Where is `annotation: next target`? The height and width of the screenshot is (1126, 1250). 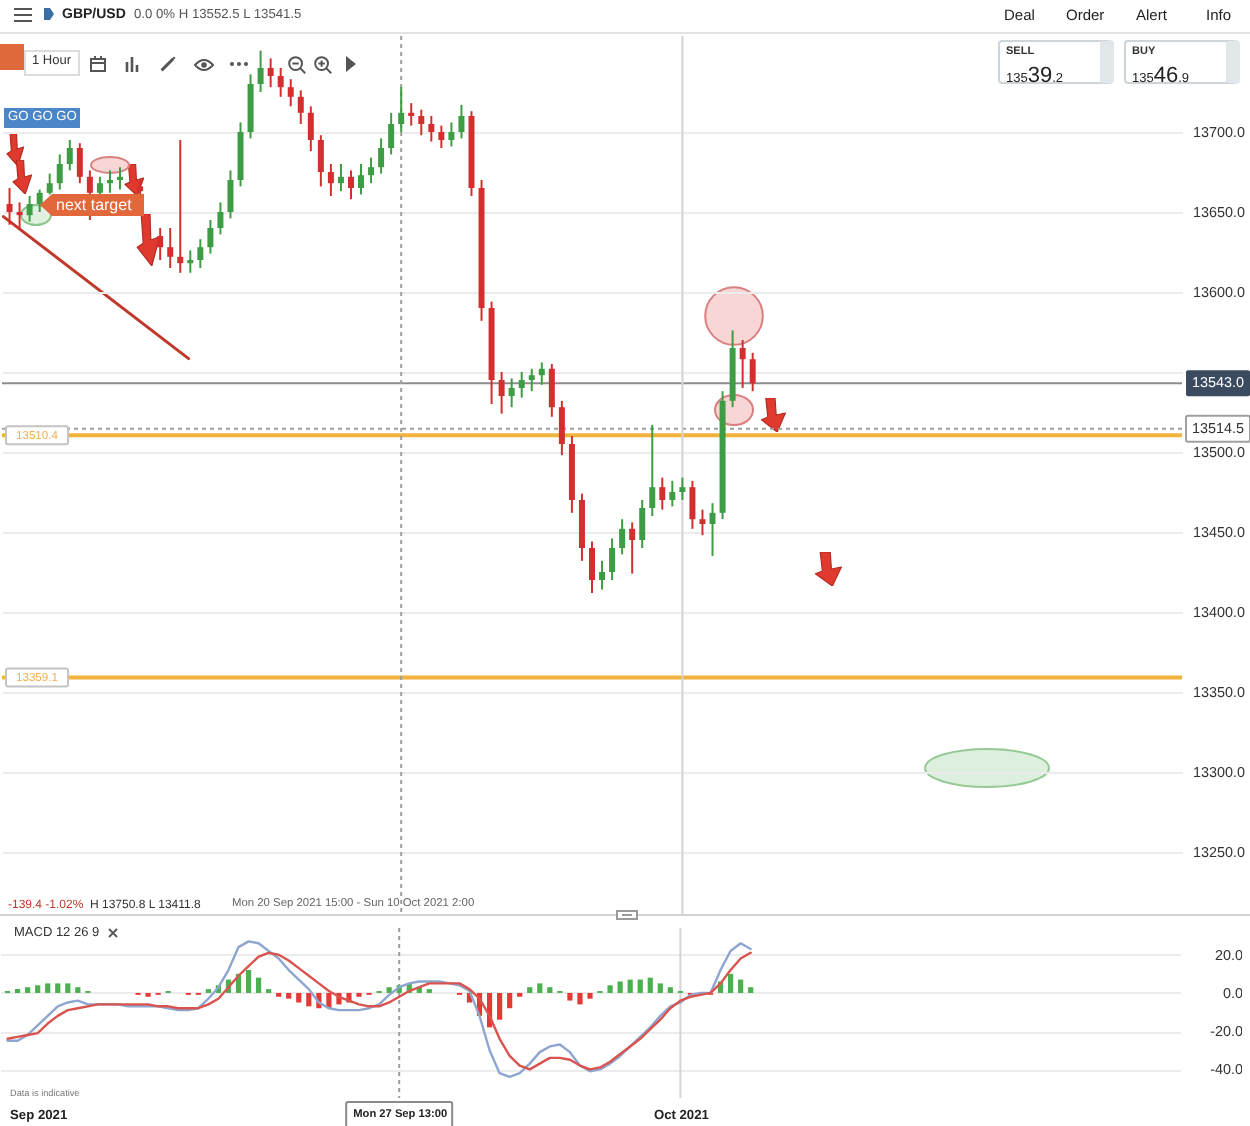 annotation: next target is located at coordinates (94, 204).